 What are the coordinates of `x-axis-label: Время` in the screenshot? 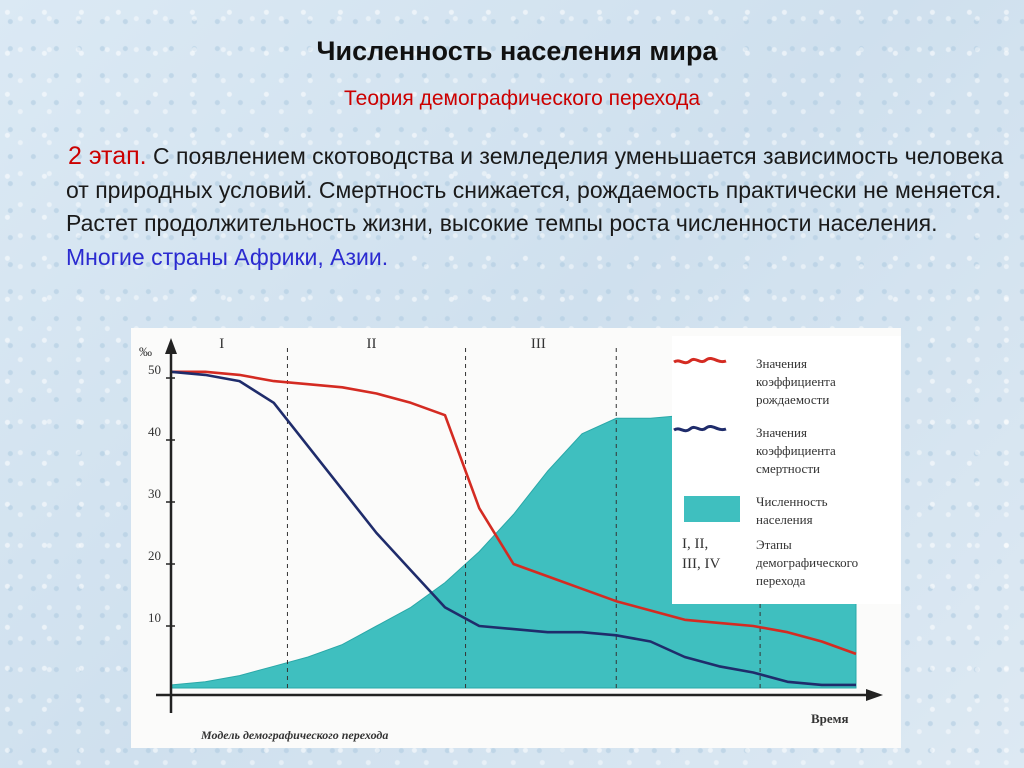 It's located at (830, 718).